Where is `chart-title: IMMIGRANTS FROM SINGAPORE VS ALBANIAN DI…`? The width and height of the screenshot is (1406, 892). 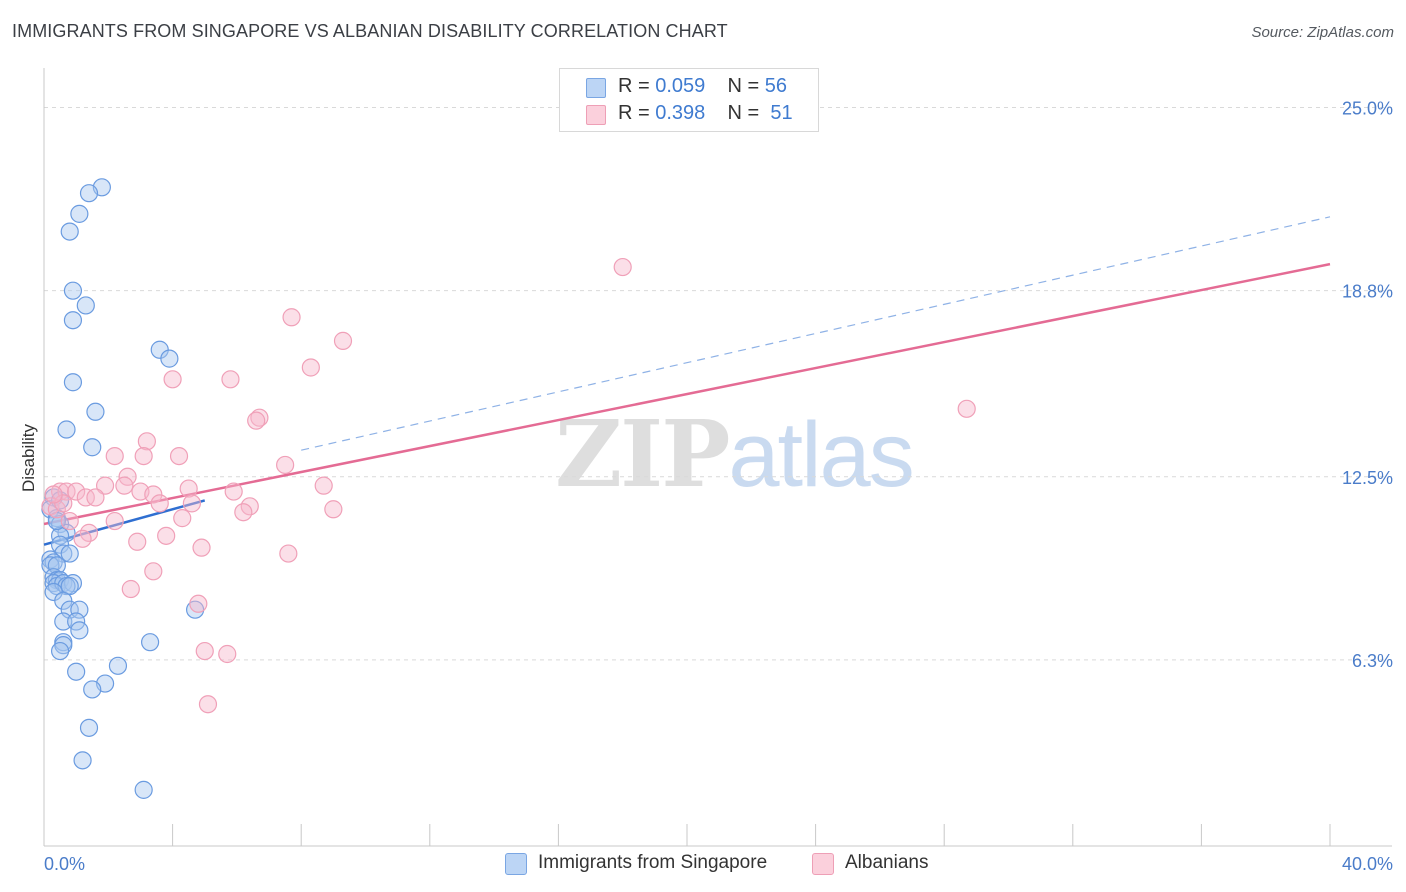 chart-title: IMMIGRANTS FROM SINGAPORE VS ALBANIAN DI… is located at coordinates (370, 31).